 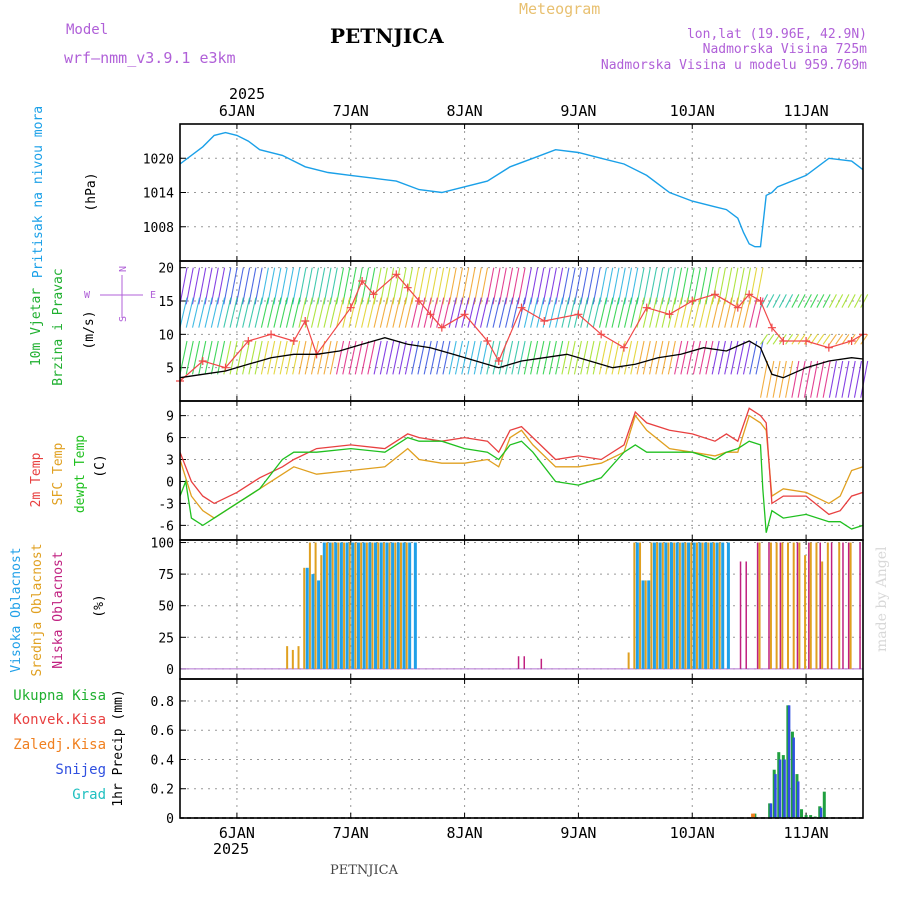 I want to click on date-label-top: 8JAN, so click(x=465, y=111).